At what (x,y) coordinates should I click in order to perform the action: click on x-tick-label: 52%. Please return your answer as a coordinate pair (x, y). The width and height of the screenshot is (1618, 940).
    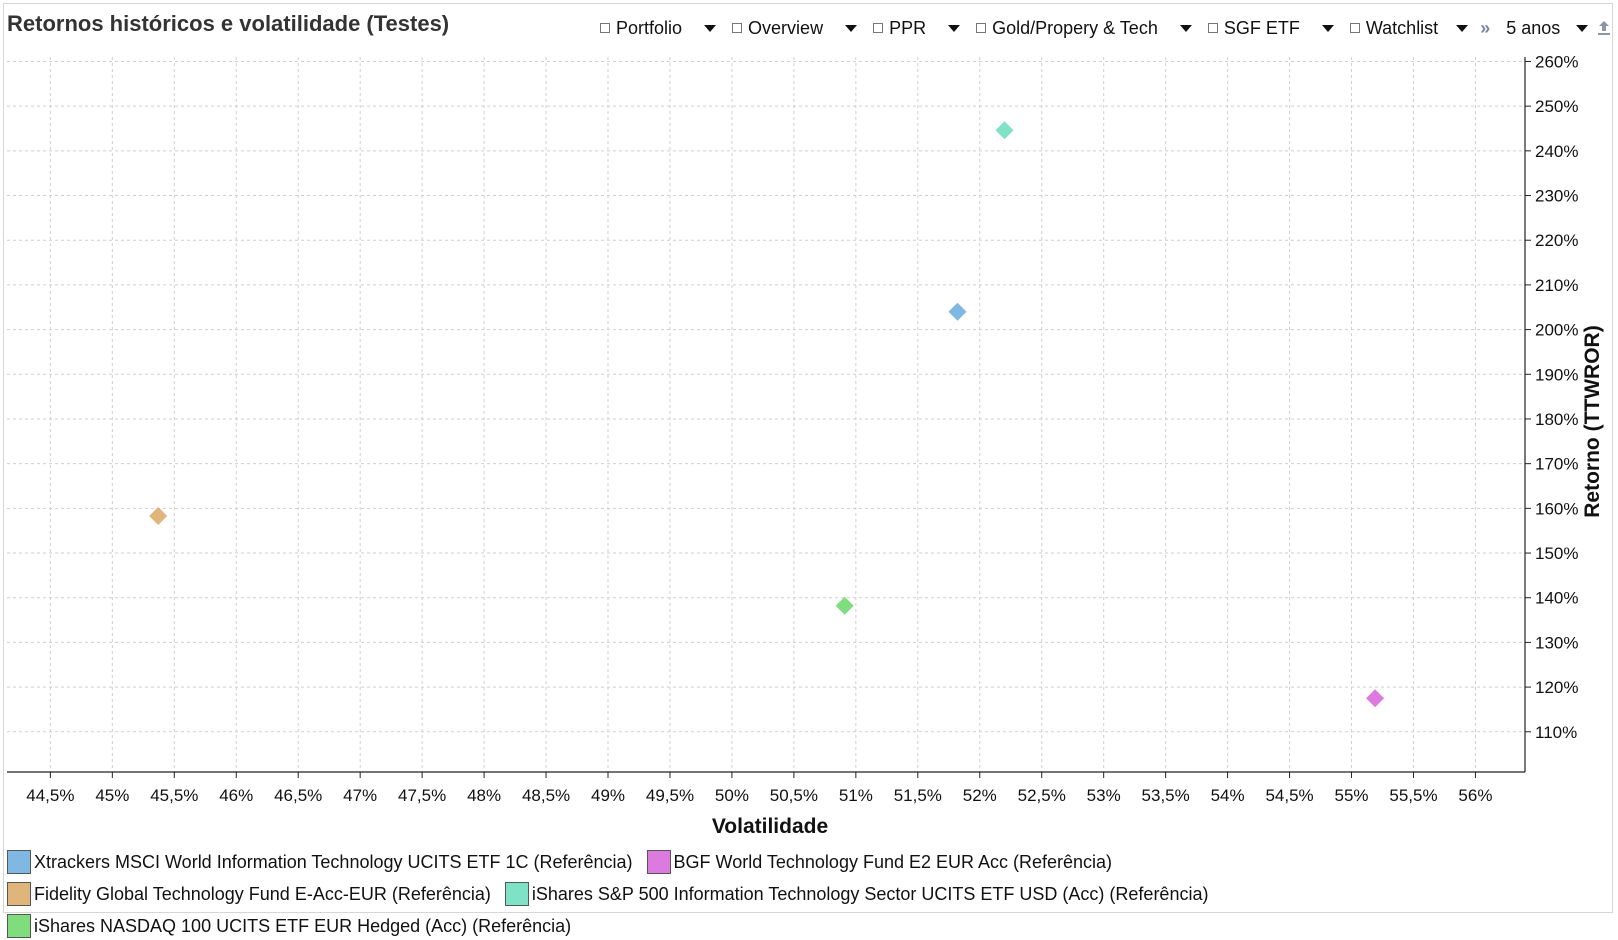
    Looking at the image, I should click on (980, 795).